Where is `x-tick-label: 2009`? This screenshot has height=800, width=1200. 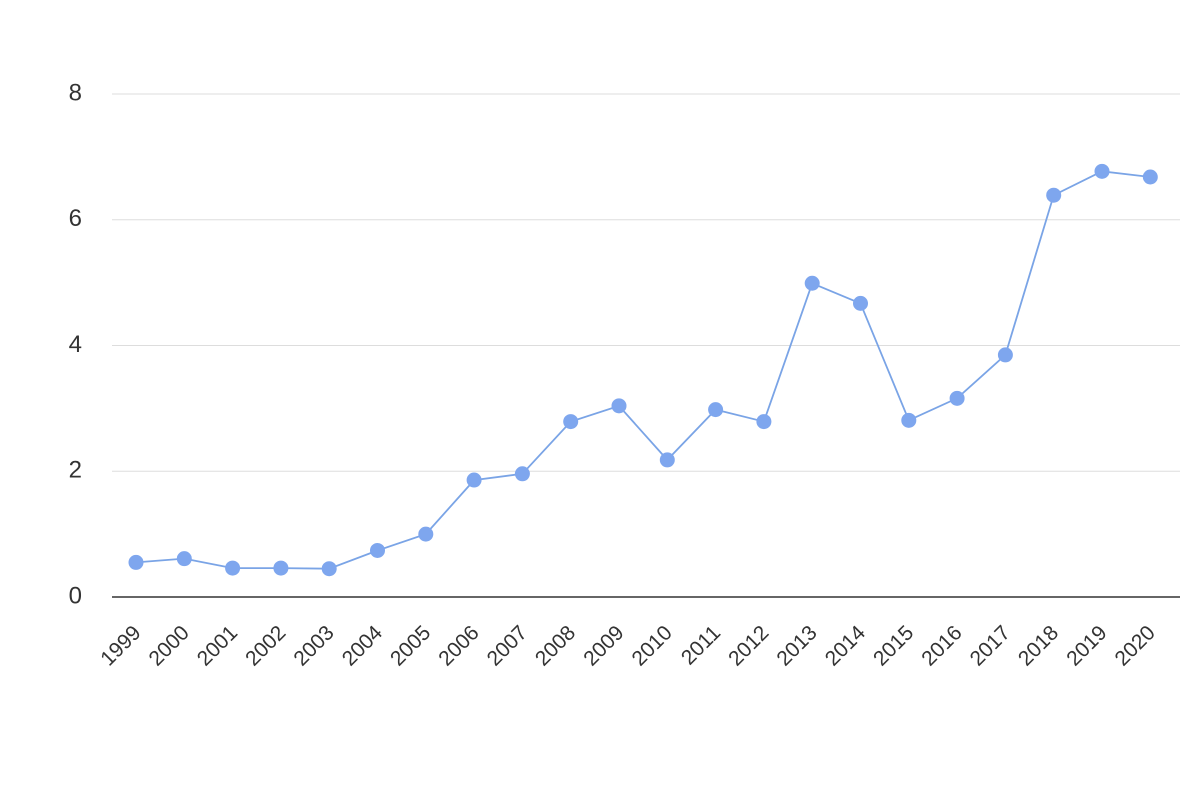
x-tick-label: 2009 is located at coordinates (603, 645).